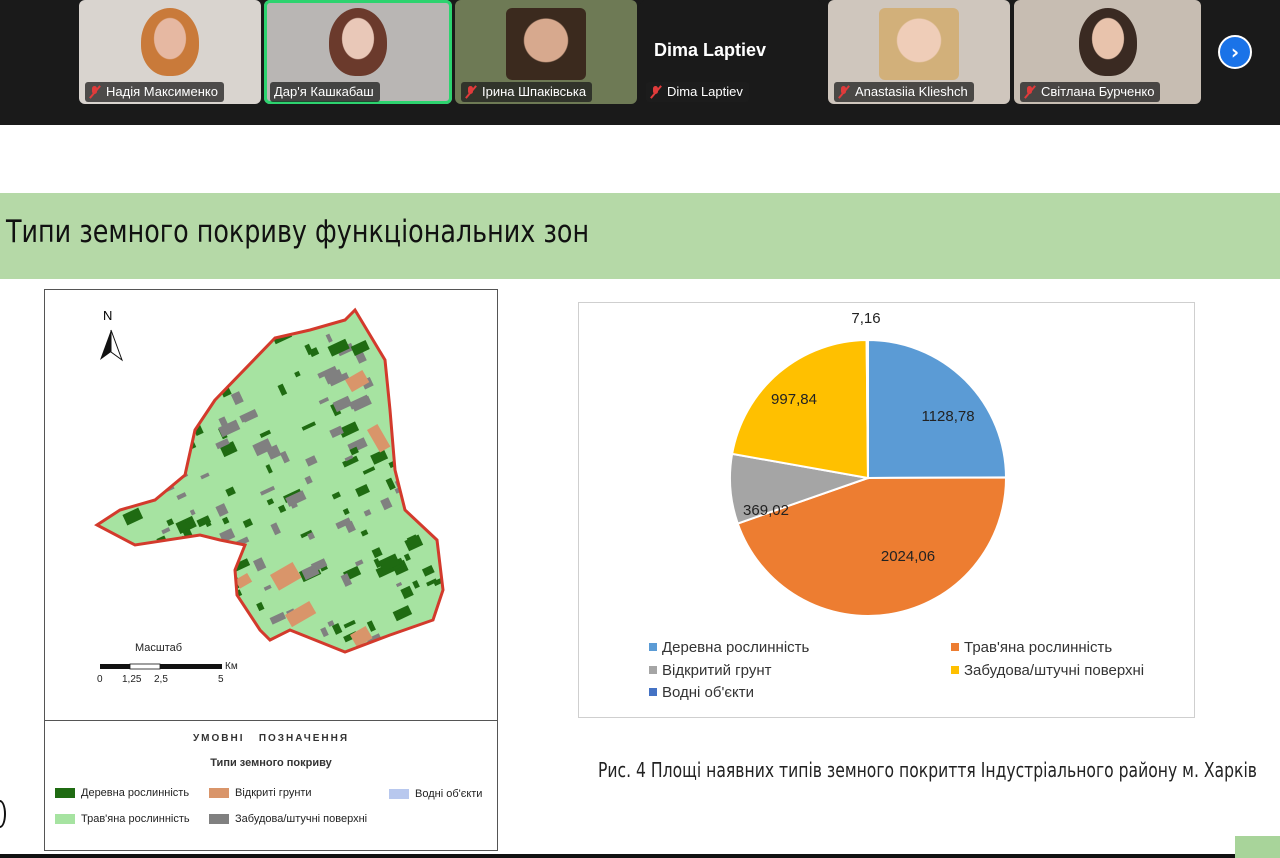  What do you see at coordinates (617, 856) in the screenshot?
I see `bottom-edge-bar` at bounding box center [617, 856].